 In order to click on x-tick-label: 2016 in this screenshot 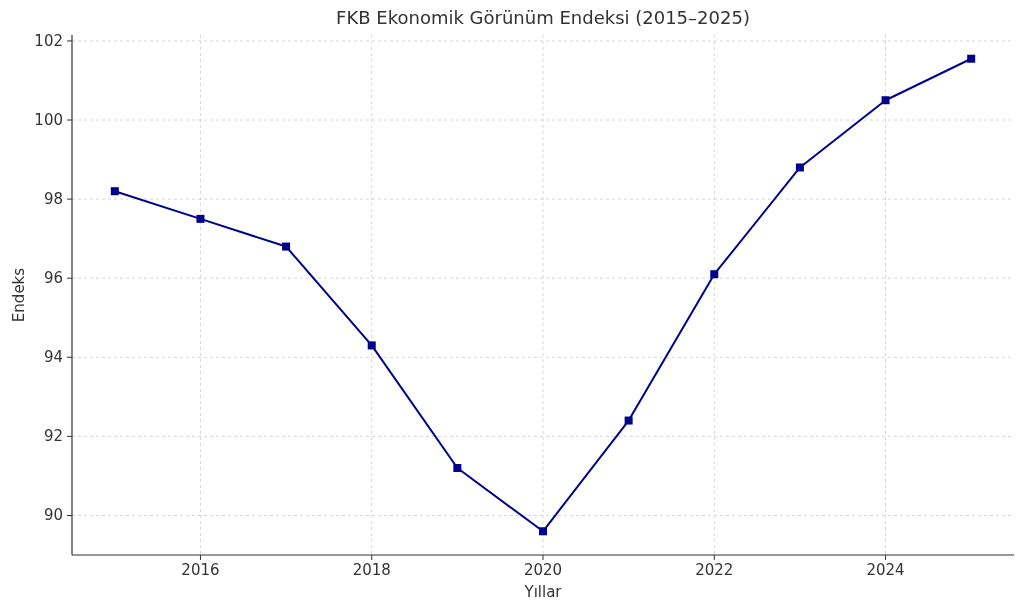, I will do `click(200, 570)`.